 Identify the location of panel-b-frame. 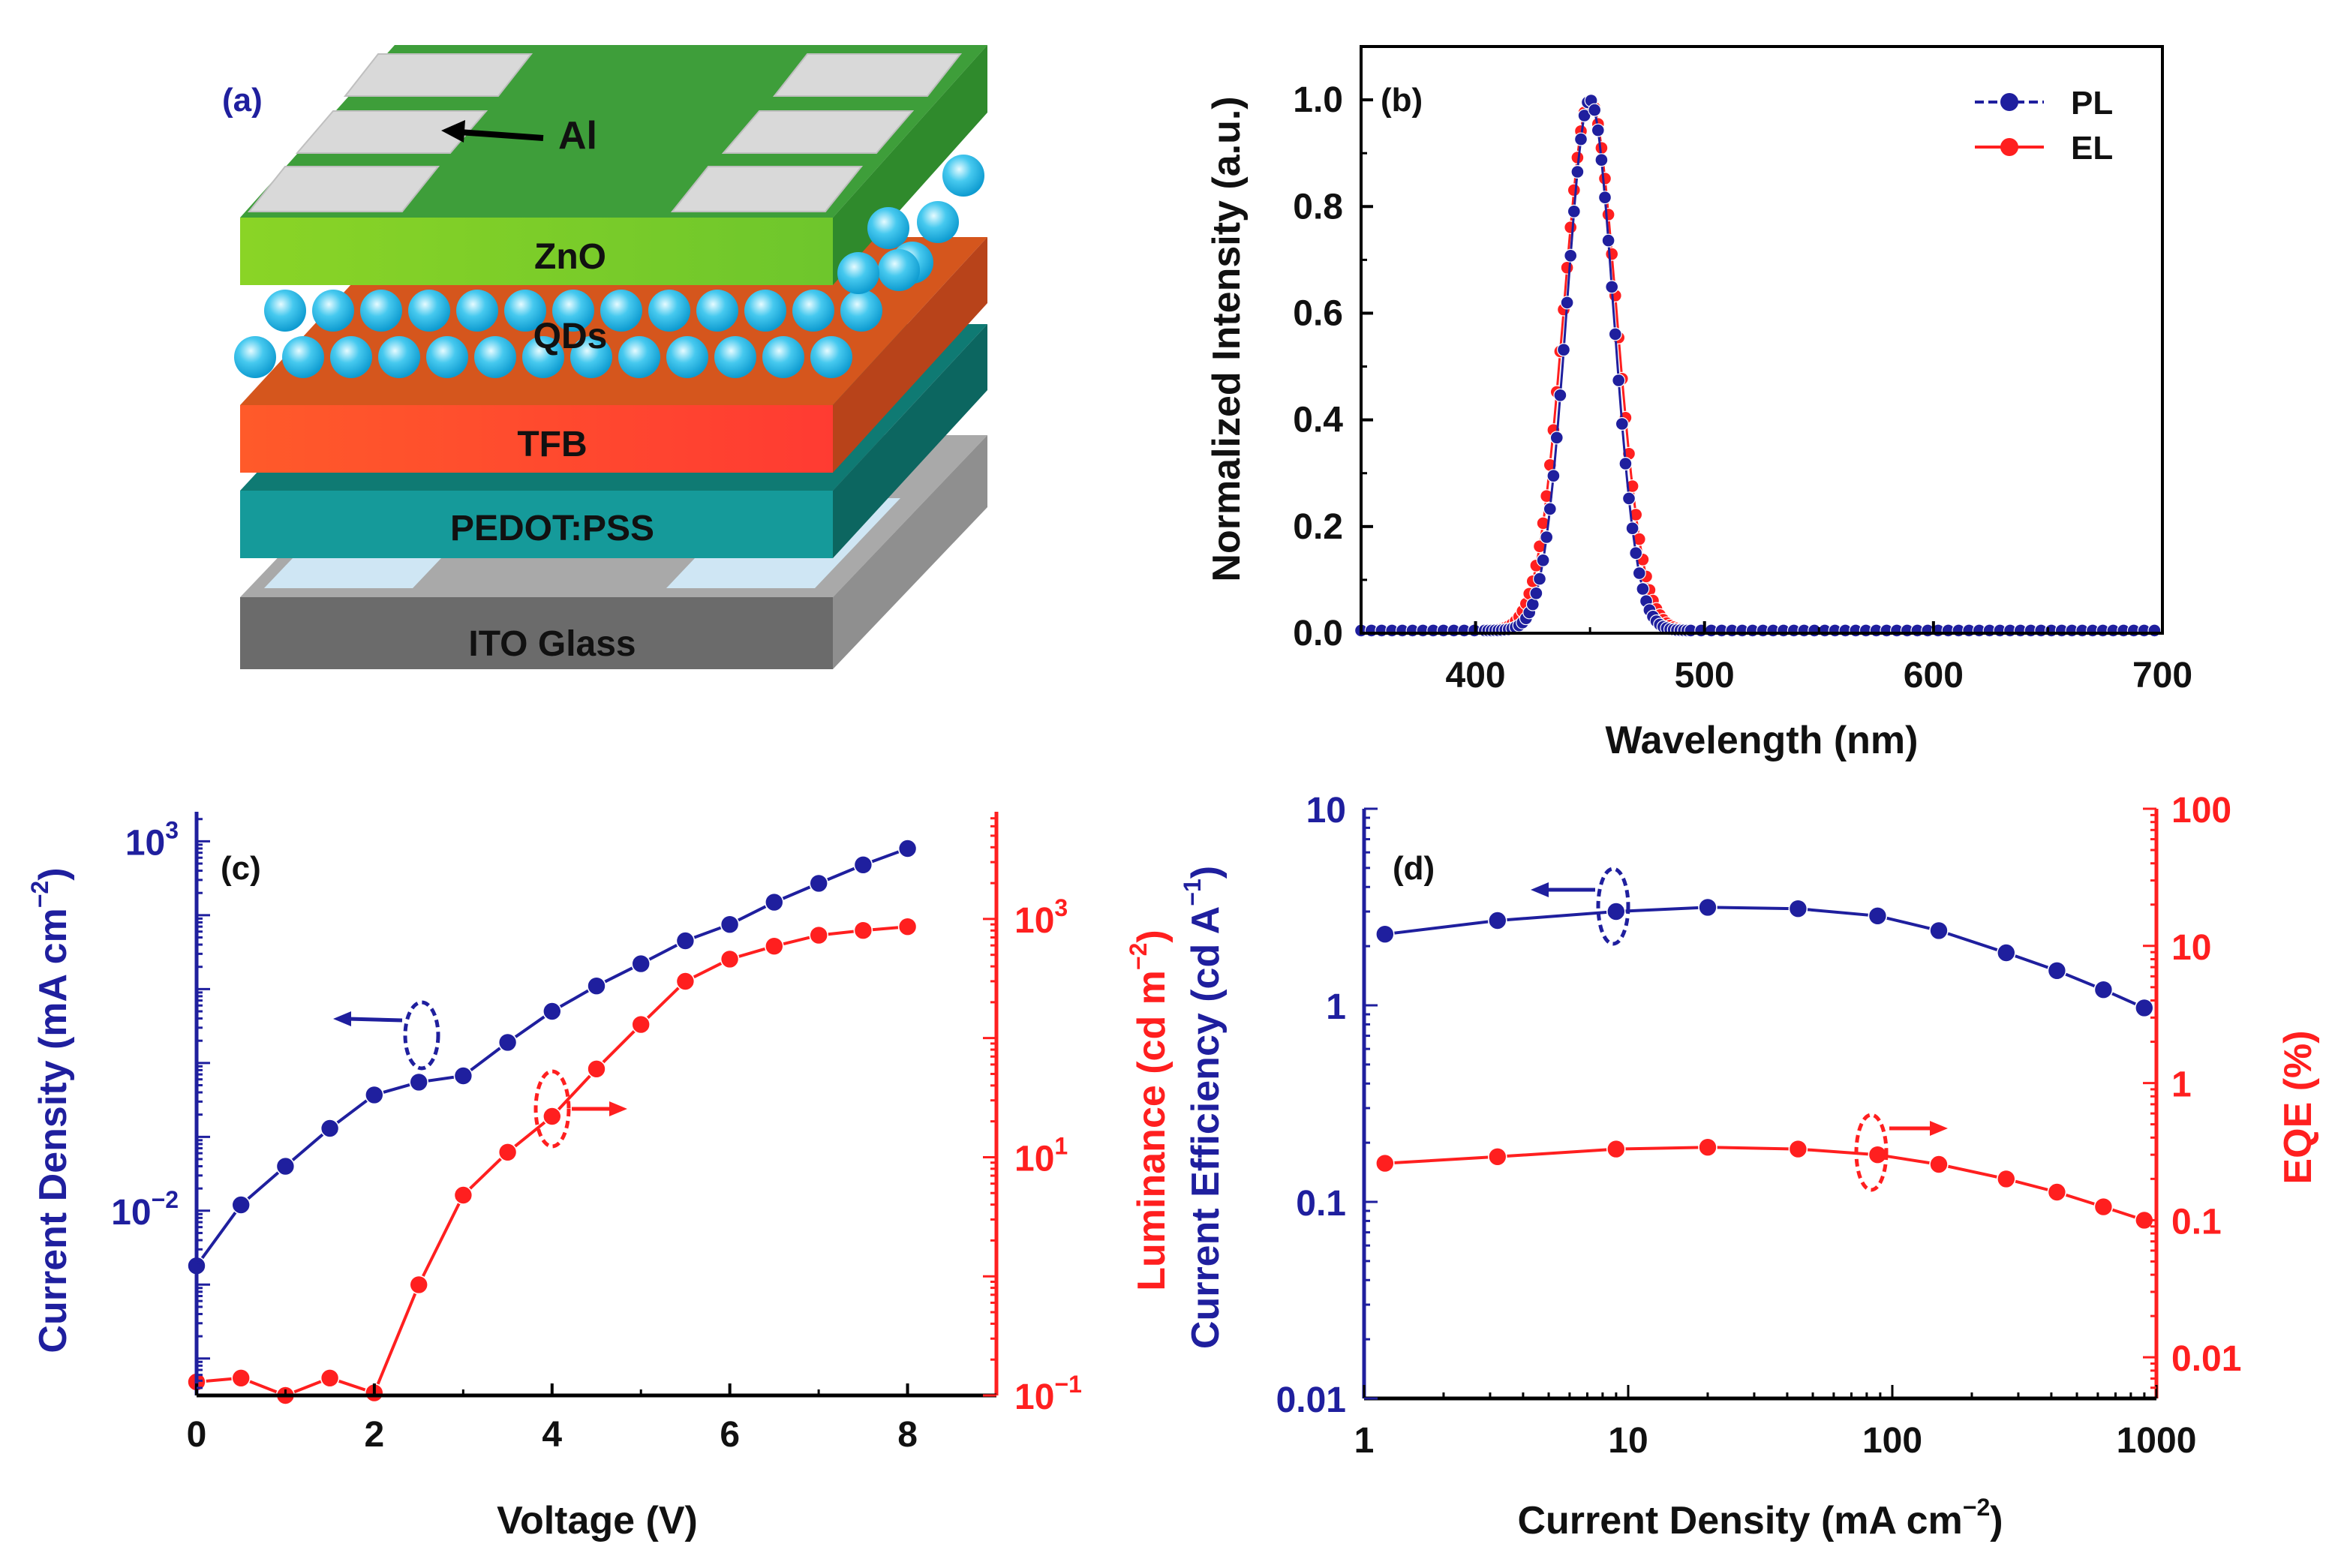
(1762, 340).